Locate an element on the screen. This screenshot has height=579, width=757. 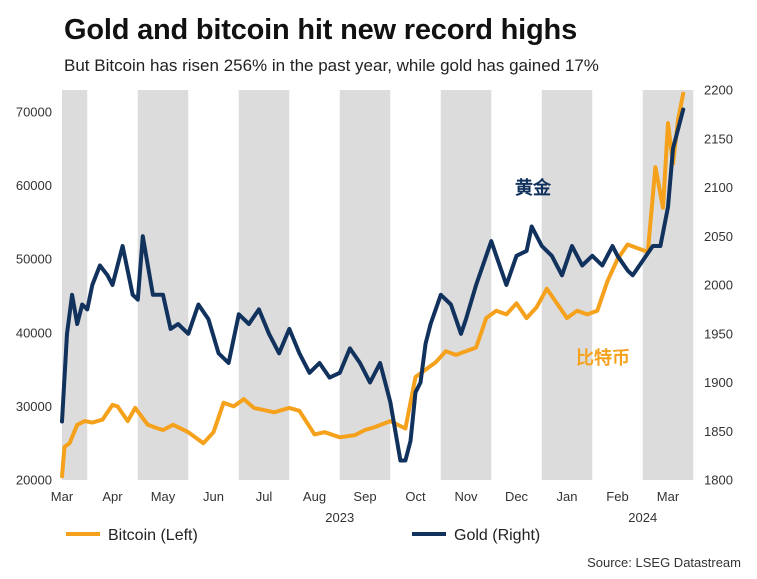
right-axis-ticks: 1800 1850 1900 1950 2000 2050 2100 2150 2200 is located at coordinates (718, 285).